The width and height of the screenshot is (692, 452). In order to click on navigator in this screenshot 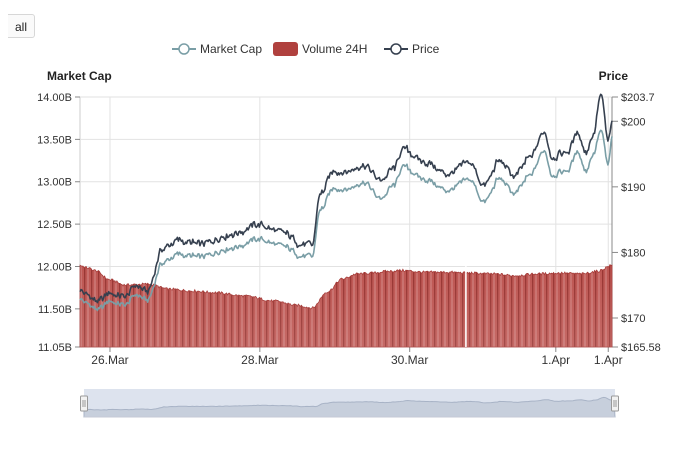, I will do `click(349, 403)`.